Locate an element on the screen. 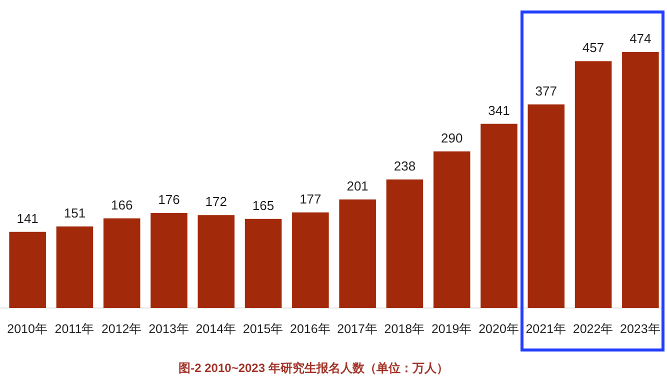 The height and width of the screenshot is (390, 667). data-label: 141 is located at coordinates (27, 218).